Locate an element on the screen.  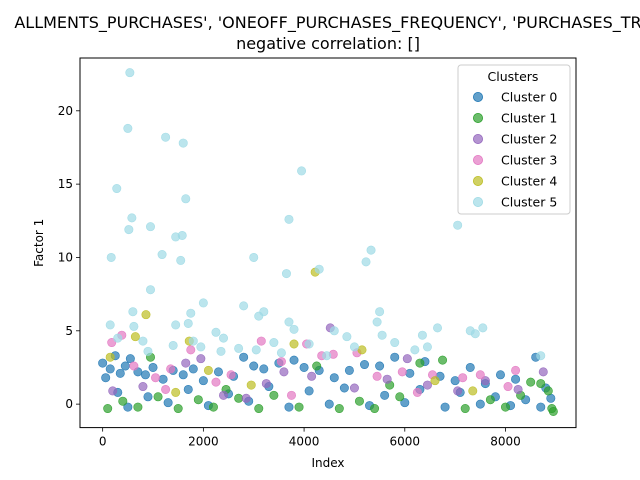
legend-label-4: Cluster 4 is located at coordinates (529, 181).